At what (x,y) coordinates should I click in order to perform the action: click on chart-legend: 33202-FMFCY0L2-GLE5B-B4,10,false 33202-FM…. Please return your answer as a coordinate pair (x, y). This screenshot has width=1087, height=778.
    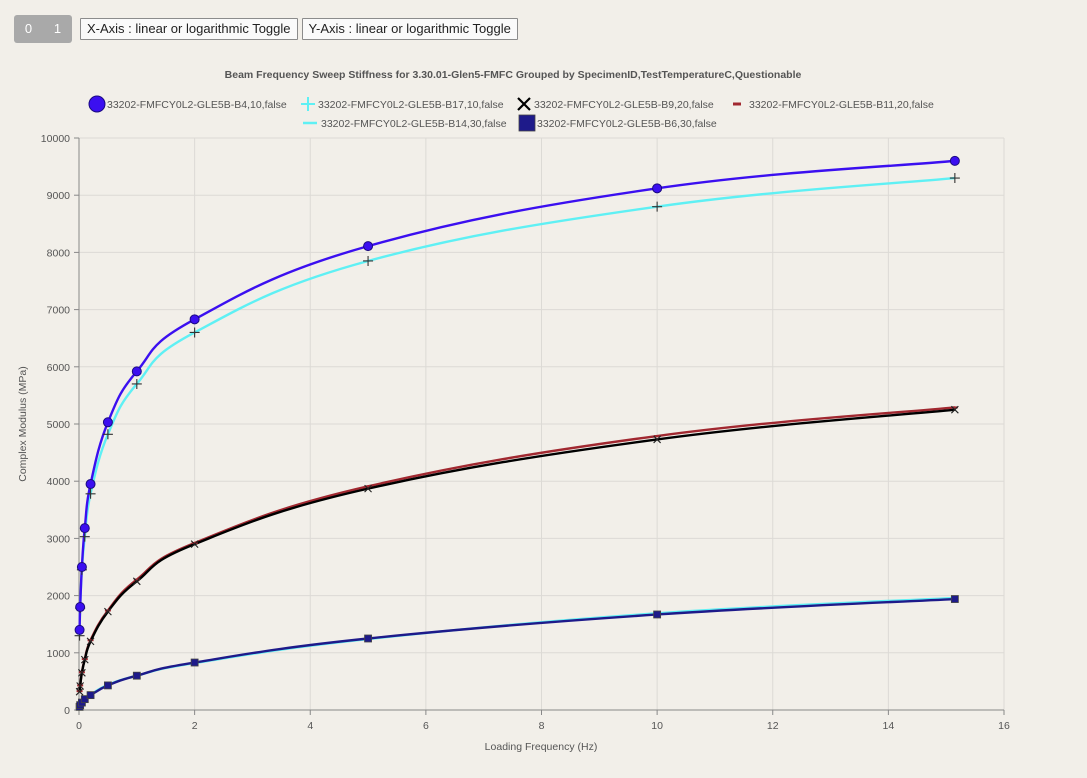
    Looking at the image, I should click on (511, 113).